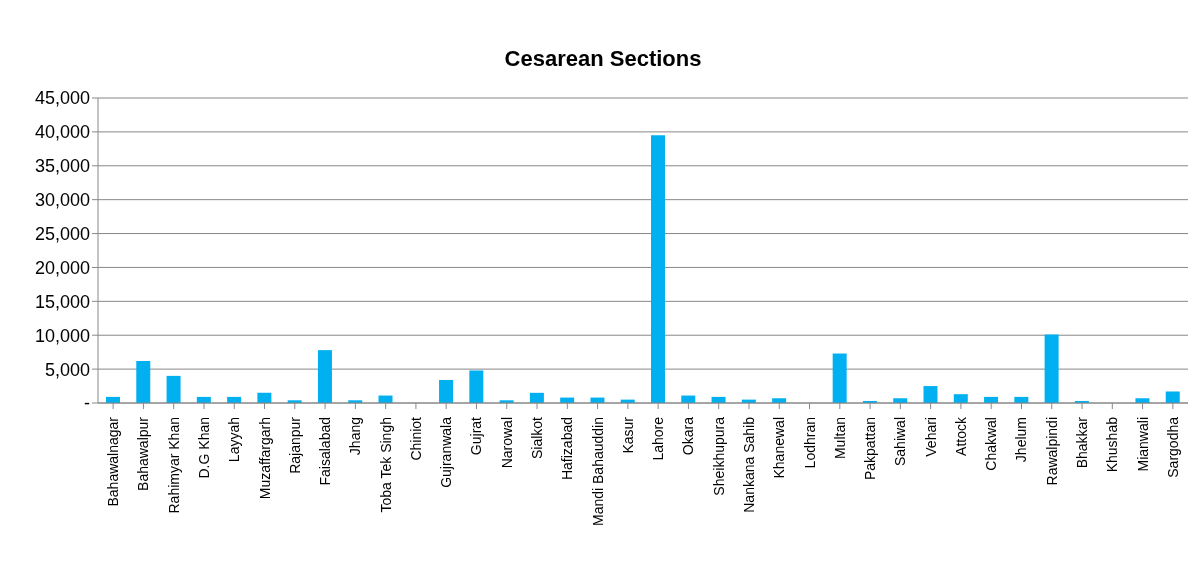 The width and height of the screenshot is (1203, 575). Describe the element at coordinates (627, 435) in the screenshot. I see `x-tick-label: Kasur` at that location.